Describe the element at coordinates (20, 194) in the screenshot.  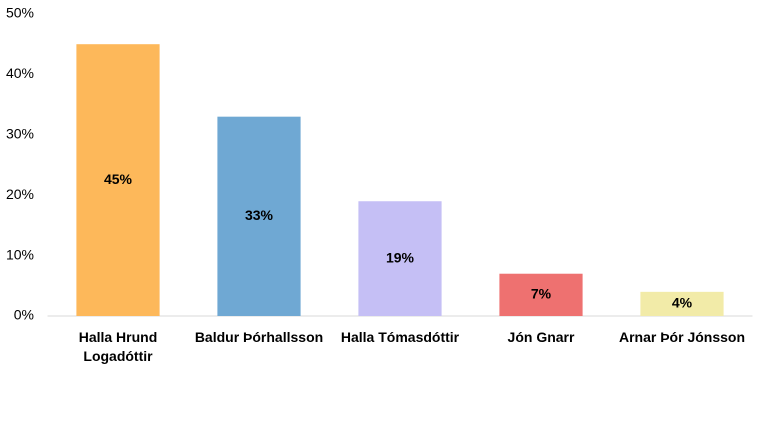
I see `y-tick-label: 20%` at that location.